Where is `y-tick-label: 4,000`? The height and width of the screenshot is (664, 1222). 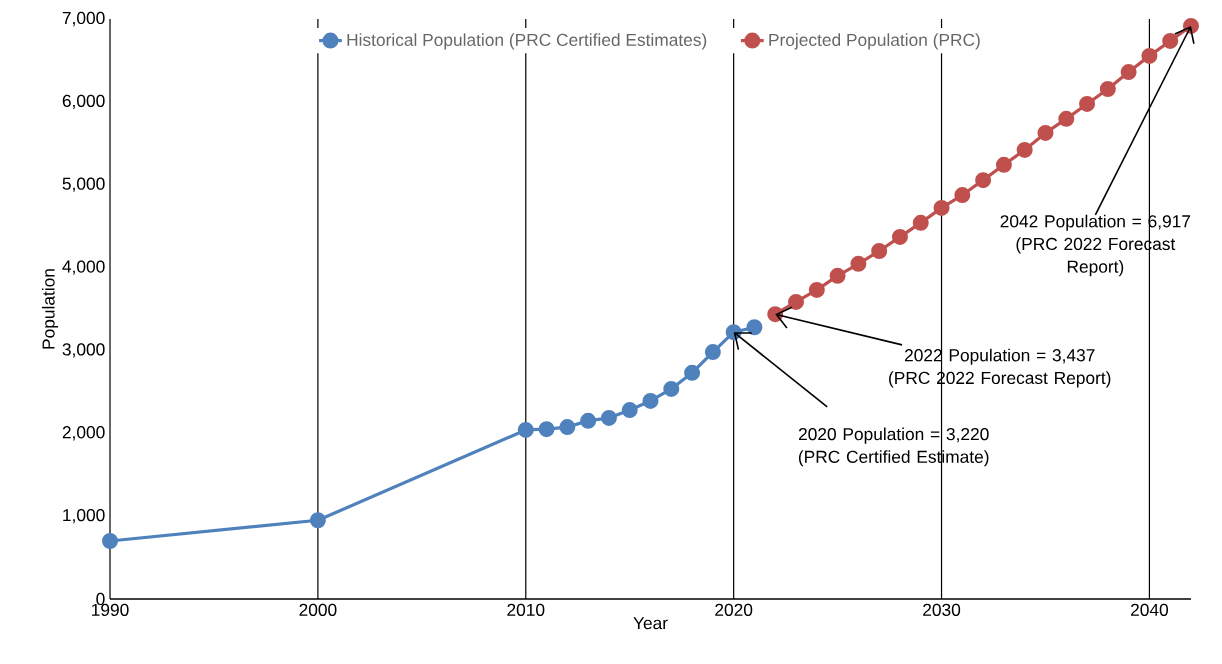
y-tick-label: 4,000 is located at coordinates (83, 267).